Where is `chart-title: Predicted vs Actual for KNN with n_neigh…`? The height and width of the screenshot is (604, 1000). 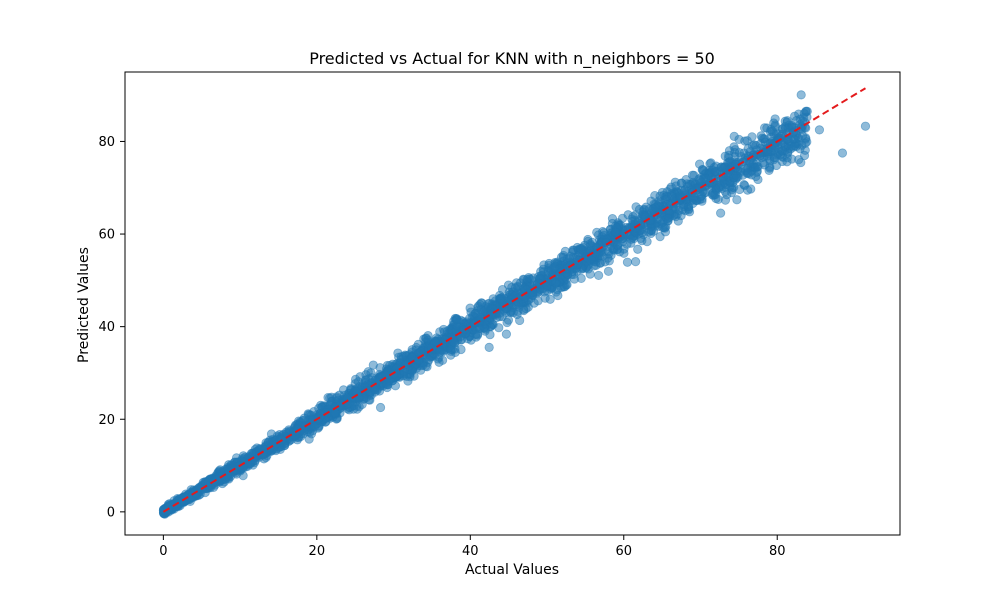 chart-title: Predicted vs Actual for KNN with n_neigh… is located at coordinates (512, 59).